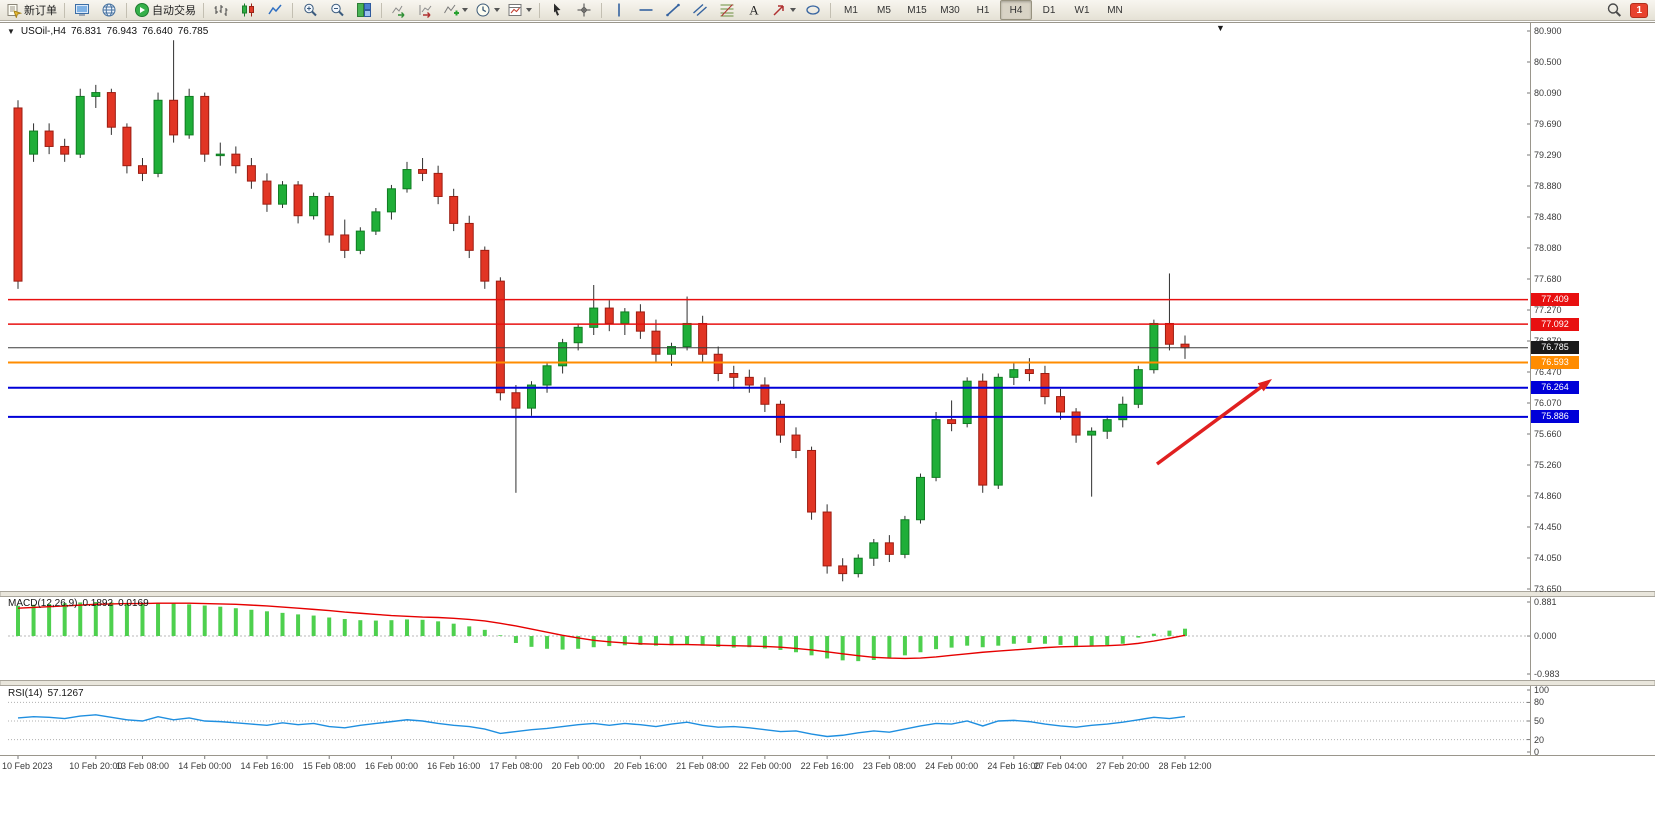 This screenshot has height=823, width=1655. Describe the element at coordinates (483, 10) in the screenshot. I see `clock-icon` at that location.